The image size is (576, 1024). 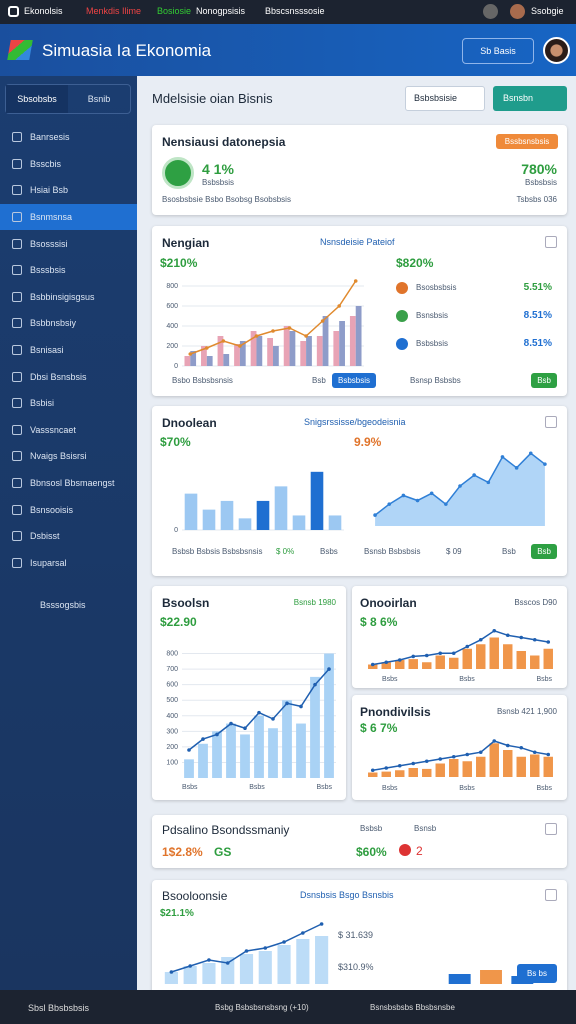 What do you see at coordinates (265, 324) in the screenshot?
I see `chart: 0 200 400 600 800` at bounding box center [265, 324].